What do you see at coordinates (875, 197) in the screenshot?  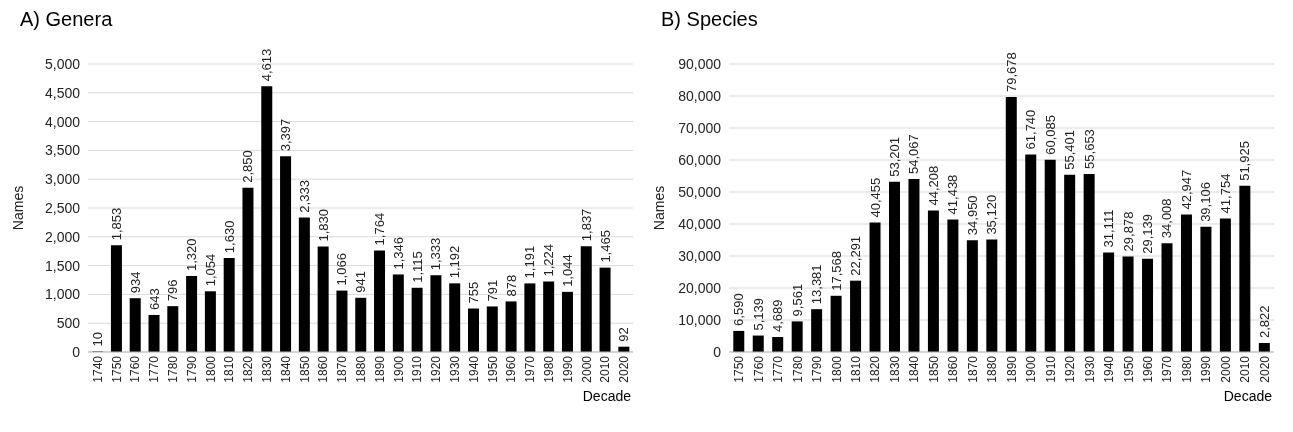 I see `data-label: 40,455` at bounding box center [875, 197].